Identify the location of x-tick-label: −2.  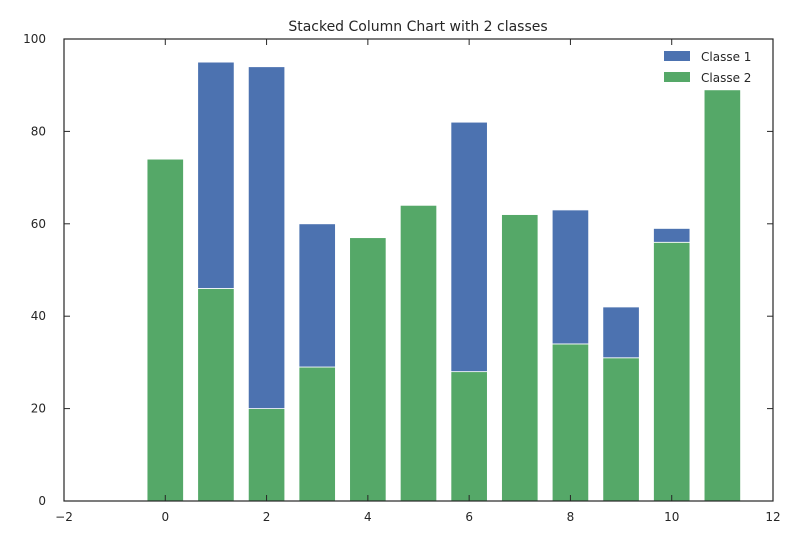
(64, 517).